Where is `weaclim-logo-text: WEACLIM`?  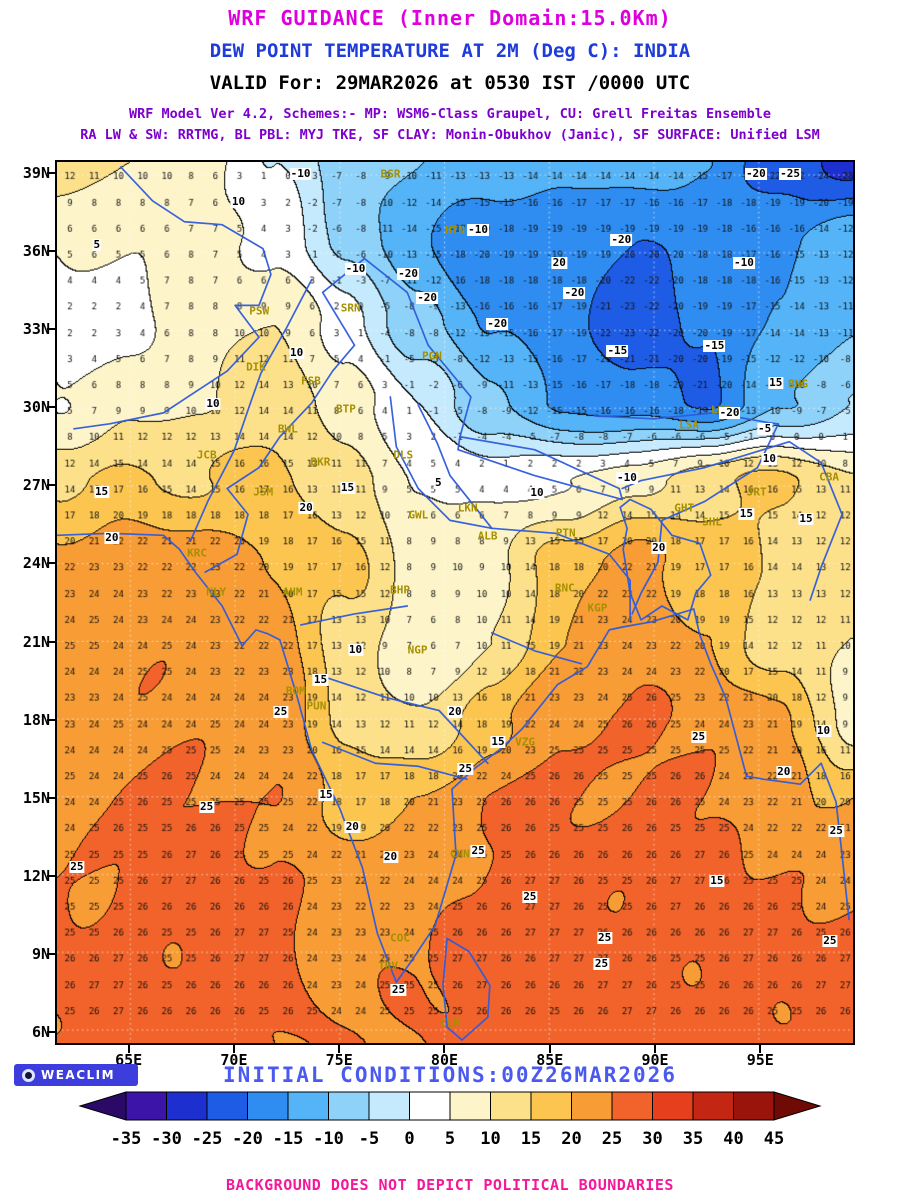
weaclim-logo-text: WEACLIM is located at coordinates (78, 1075).